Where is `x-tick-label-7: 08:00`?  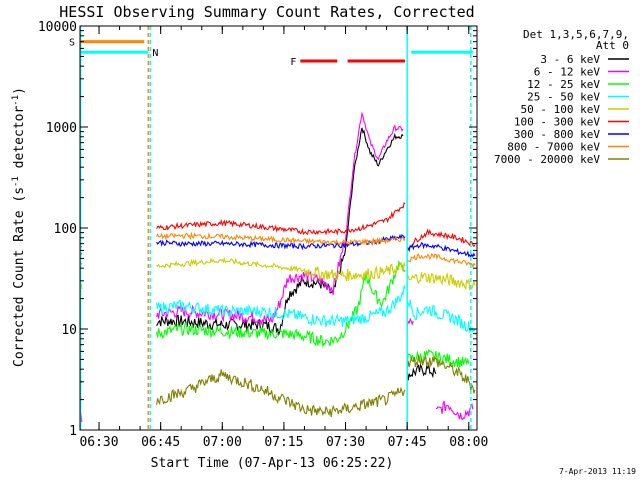
x-tick-label-7: 08:00 is located at coordinates (468, 442).